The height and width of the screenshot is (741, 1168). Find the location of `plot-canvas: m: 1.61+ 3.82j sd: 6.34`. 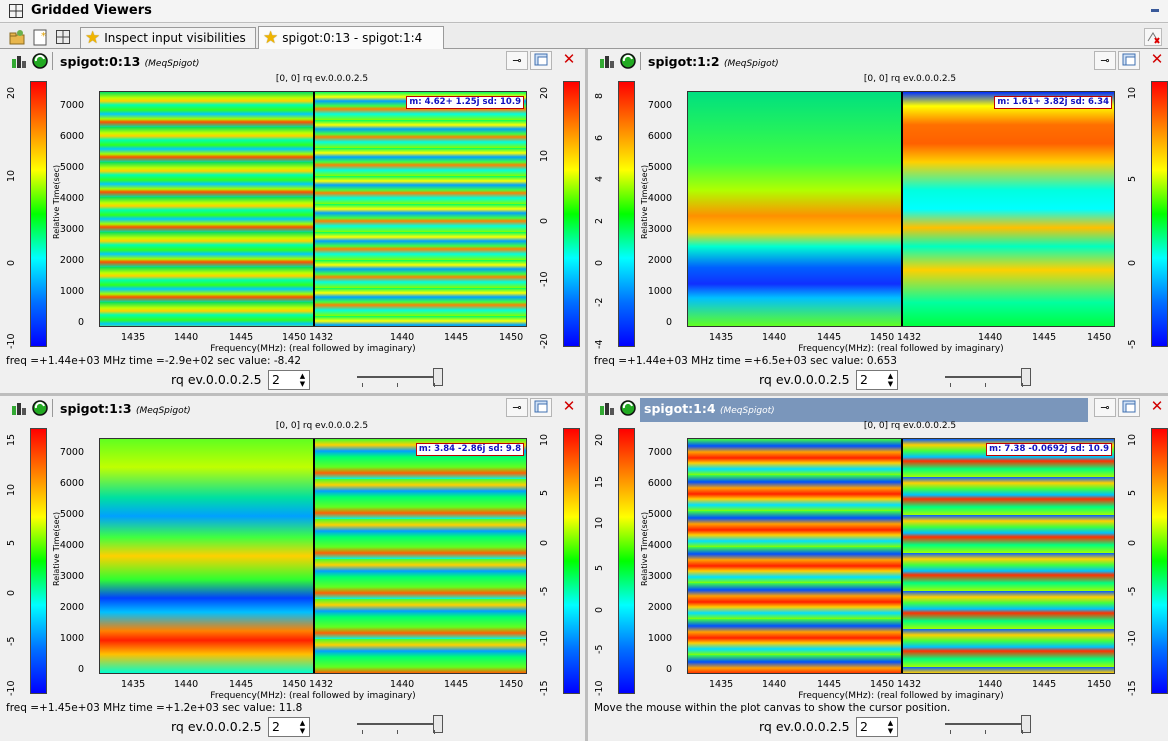

plot-canvas: m: 1.61+ 3.82j sd: 6.34 is located at coordinates (901, 209).